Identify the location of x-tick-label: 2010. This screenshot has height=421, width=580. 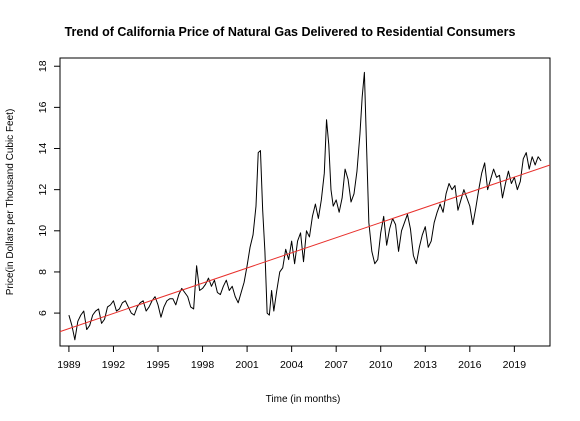
(381, 365).